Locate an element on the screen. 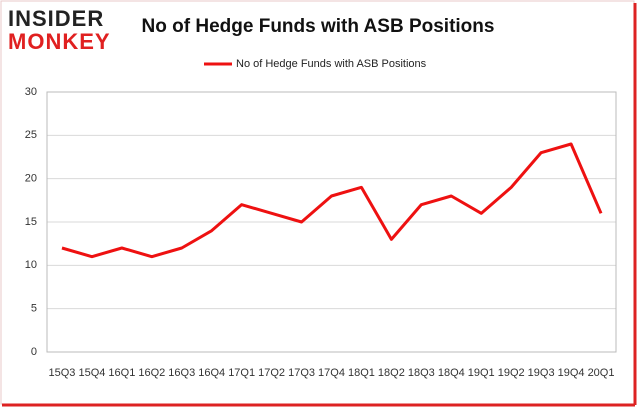  y-tick-label: 5 is located at coordinates (34, 309).